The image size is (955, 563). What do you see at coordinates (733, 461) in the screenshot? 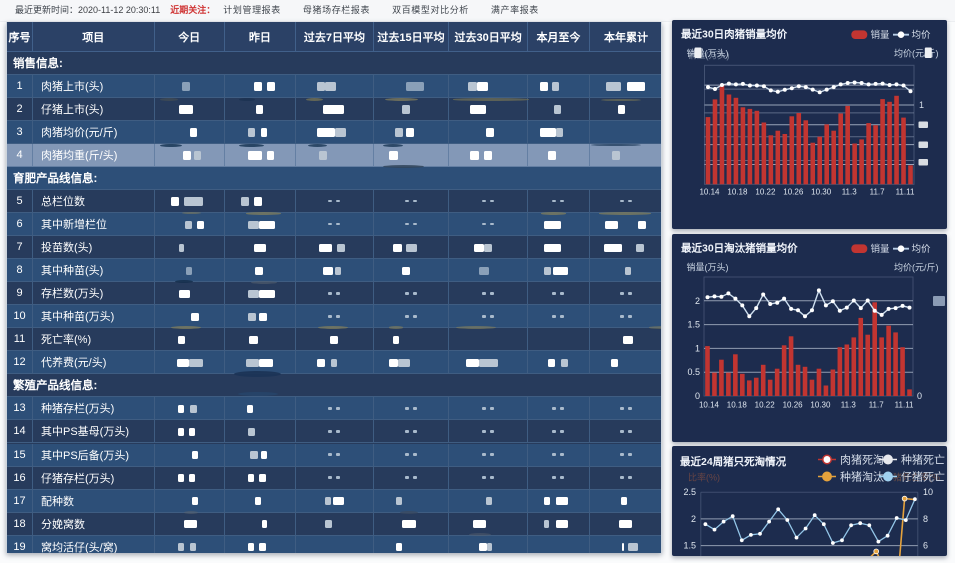
I see `svg-text: 最近24周猪只死淘情况` at bounding box center [733, 461].